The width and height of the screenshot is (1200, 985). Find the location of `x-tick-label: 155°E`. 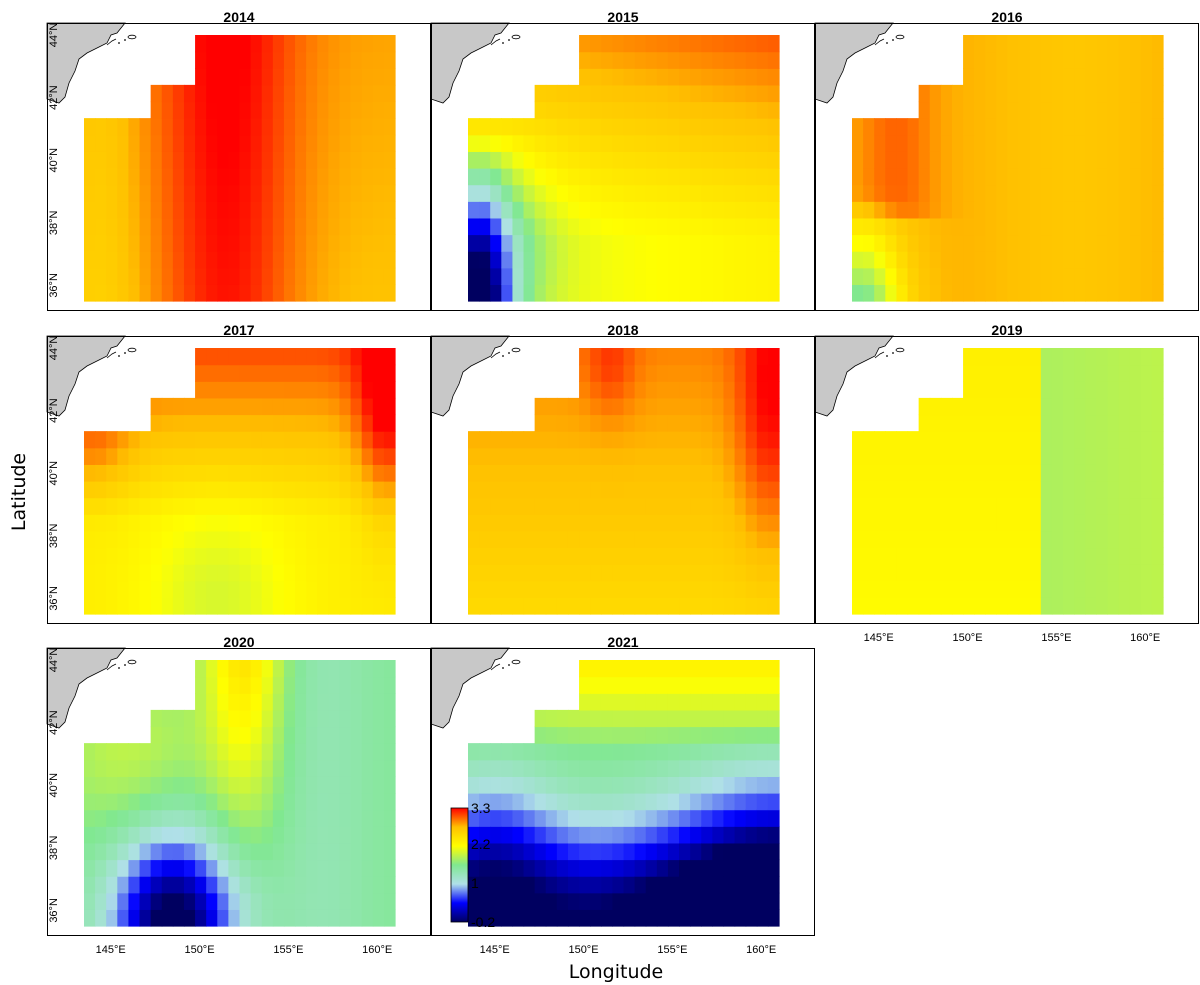

x-tick-label: 155°E is located at coordinates (672, 950).